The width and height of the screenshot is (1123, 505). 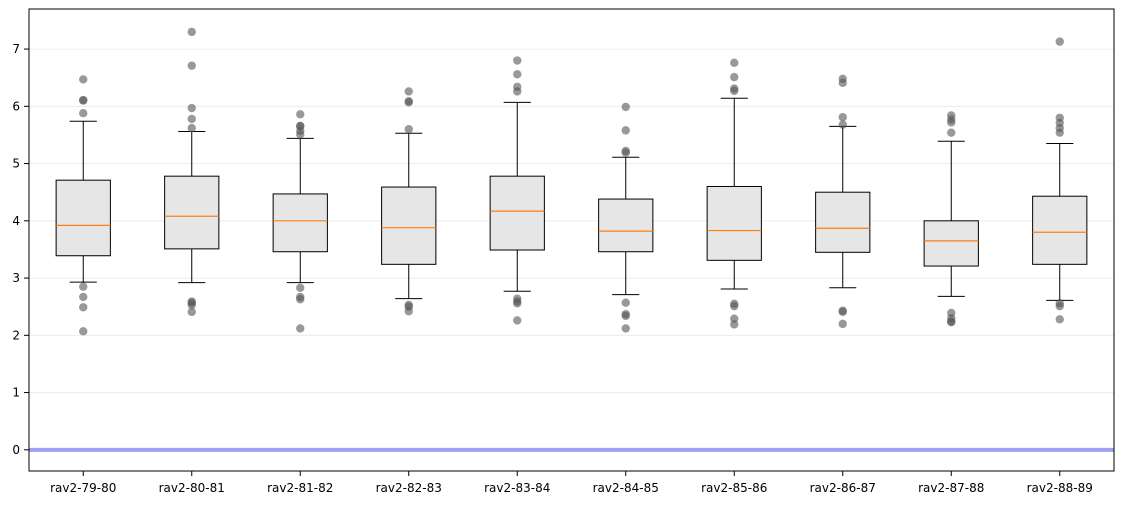 I want to click on x-tick-label: rav2-83-84, so click(x=517, y=488).